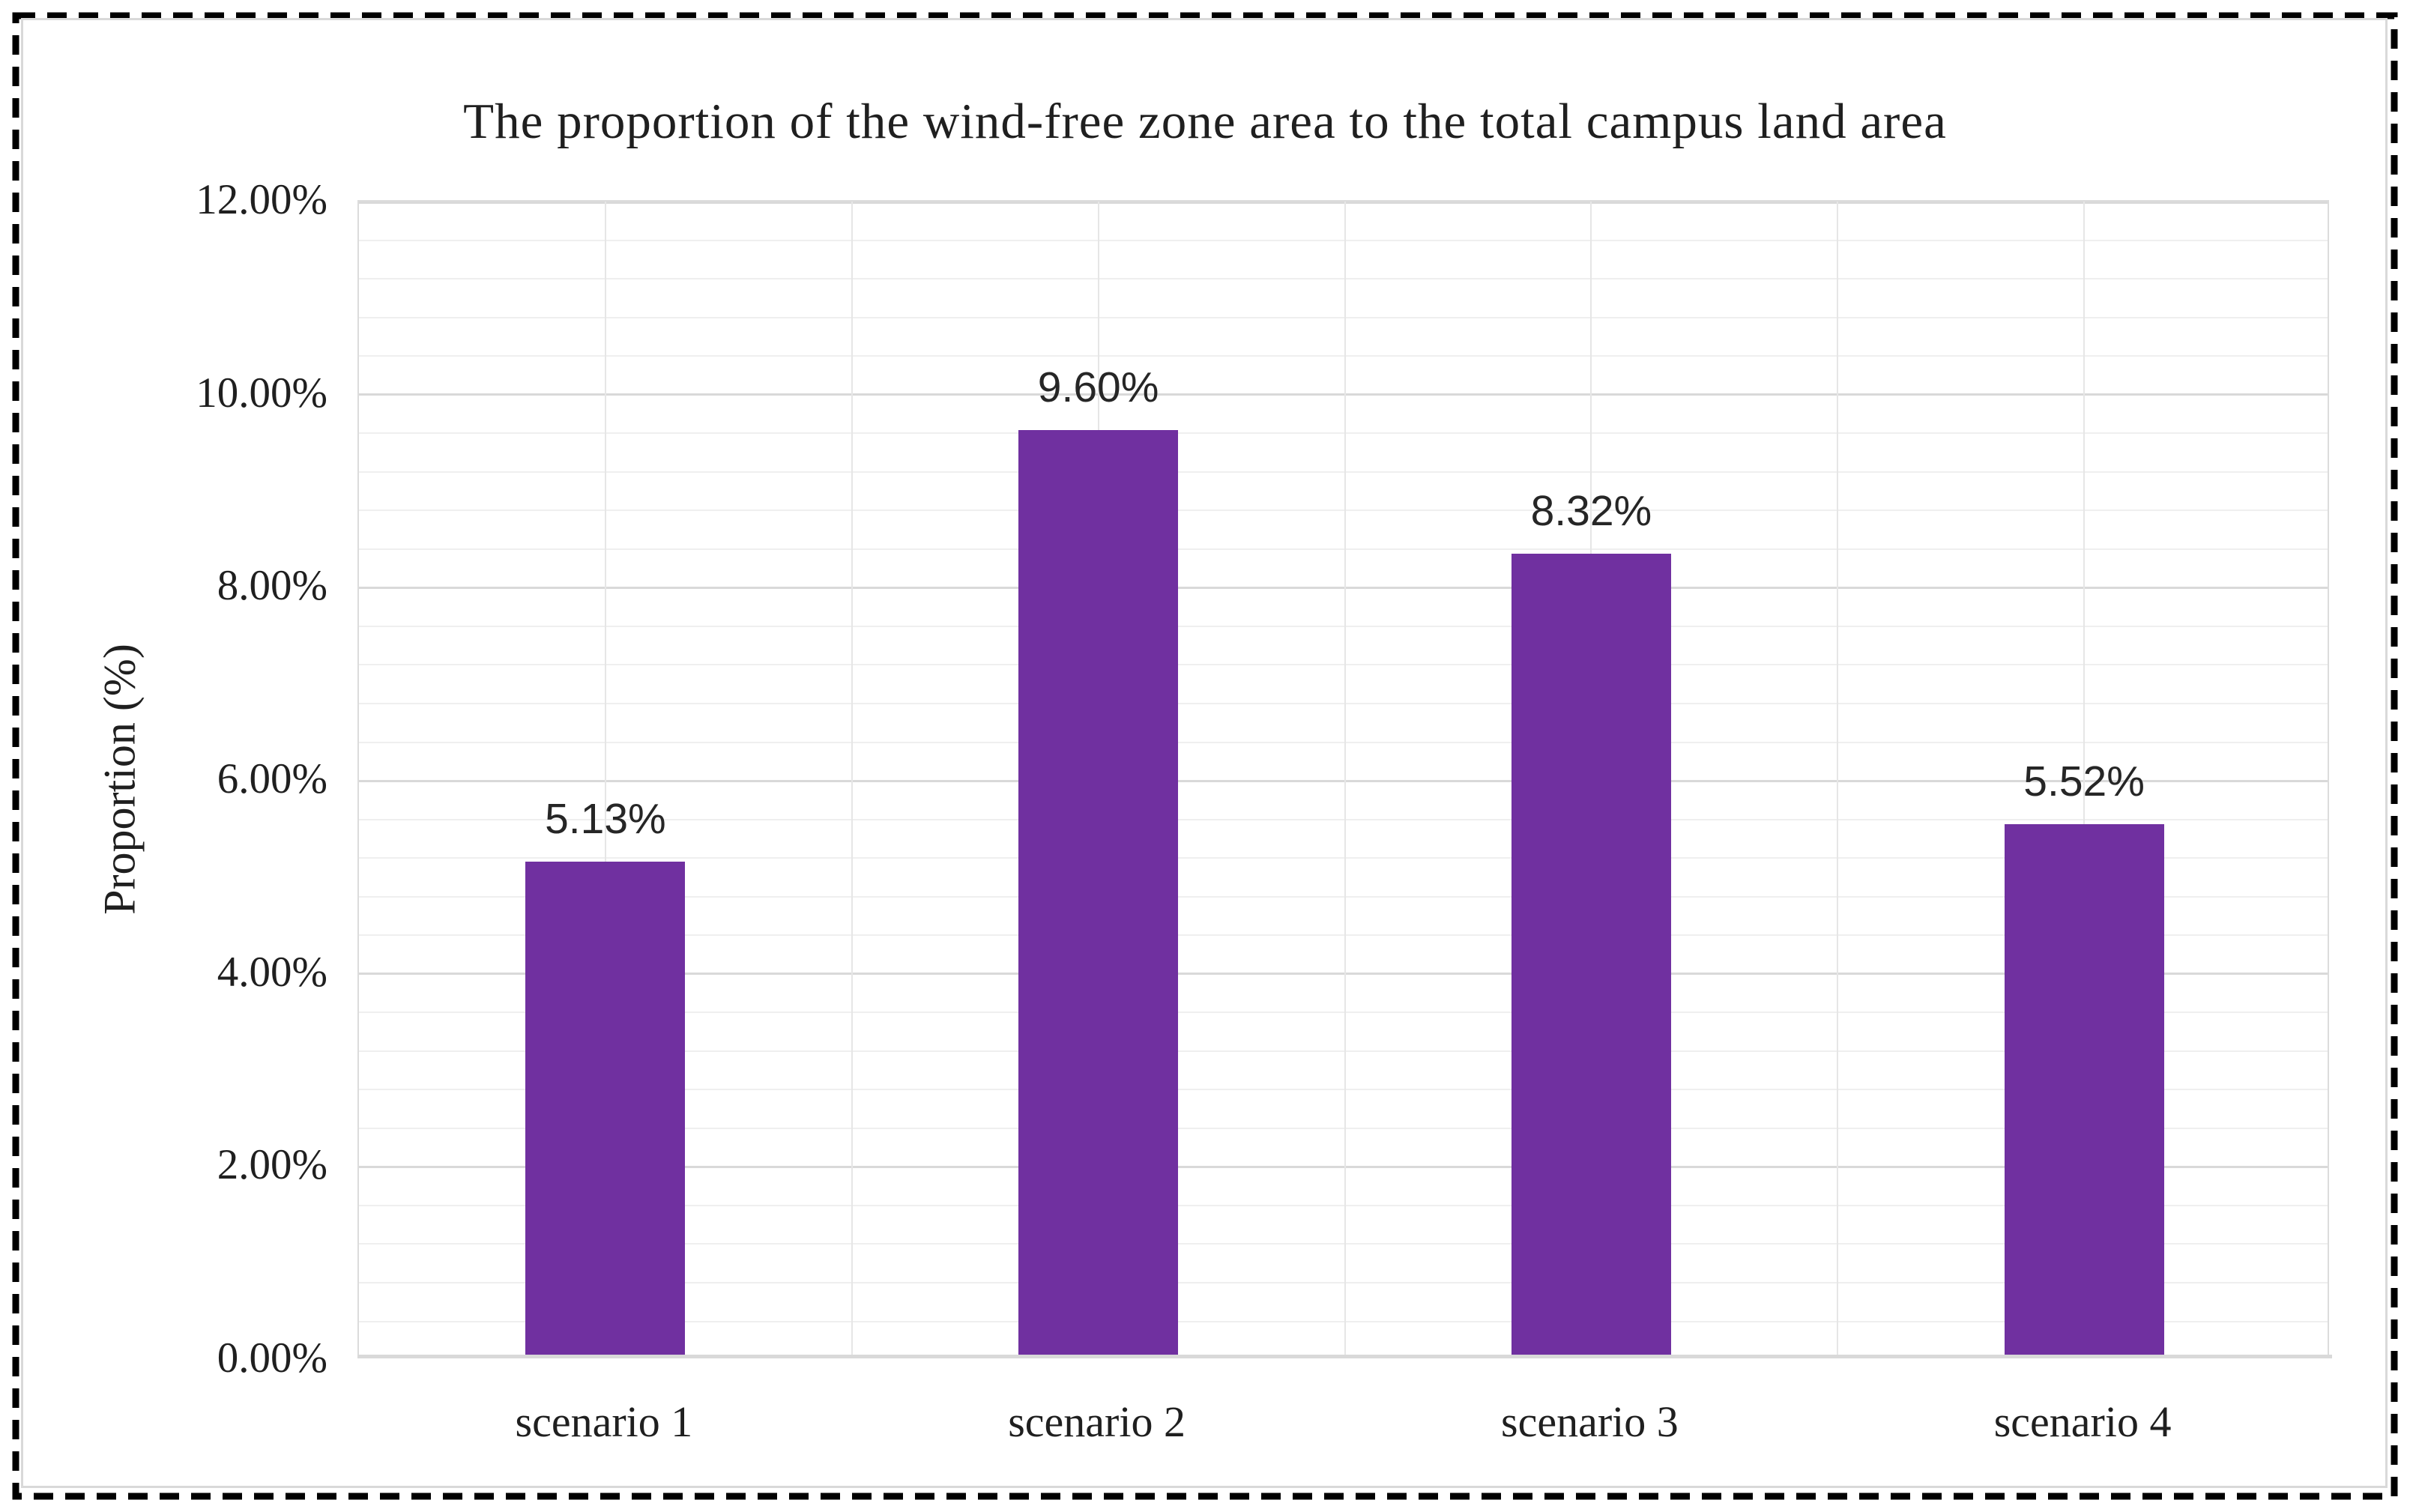  I want to click on data-label: 5.13%, so click(605, 819).